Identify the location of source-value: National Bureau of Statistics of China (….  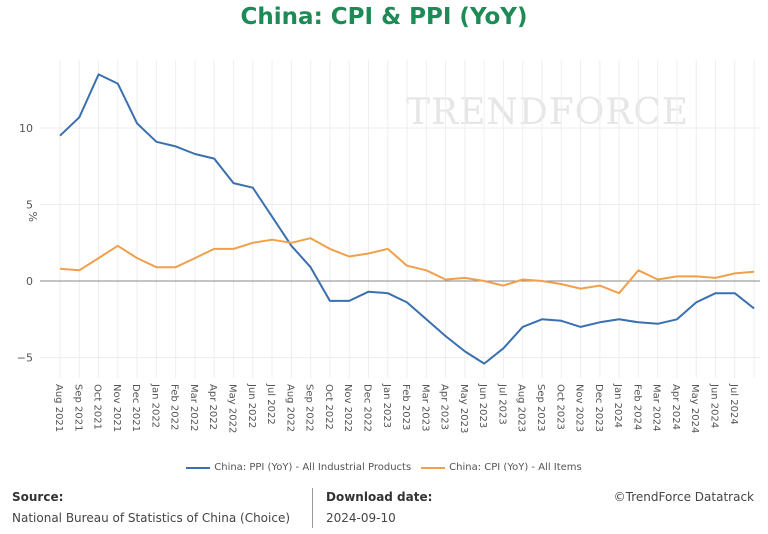
(151, 518).